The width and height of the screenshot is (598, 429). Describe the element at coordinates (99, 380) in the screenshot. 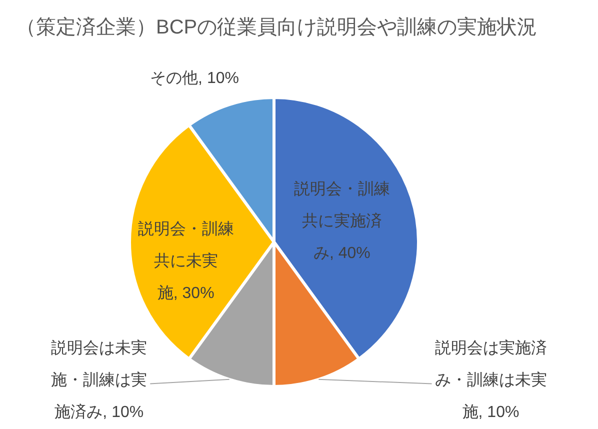

I see `slice-label: 説明会は未実施・訓練は実施済み, 10%` at that location.